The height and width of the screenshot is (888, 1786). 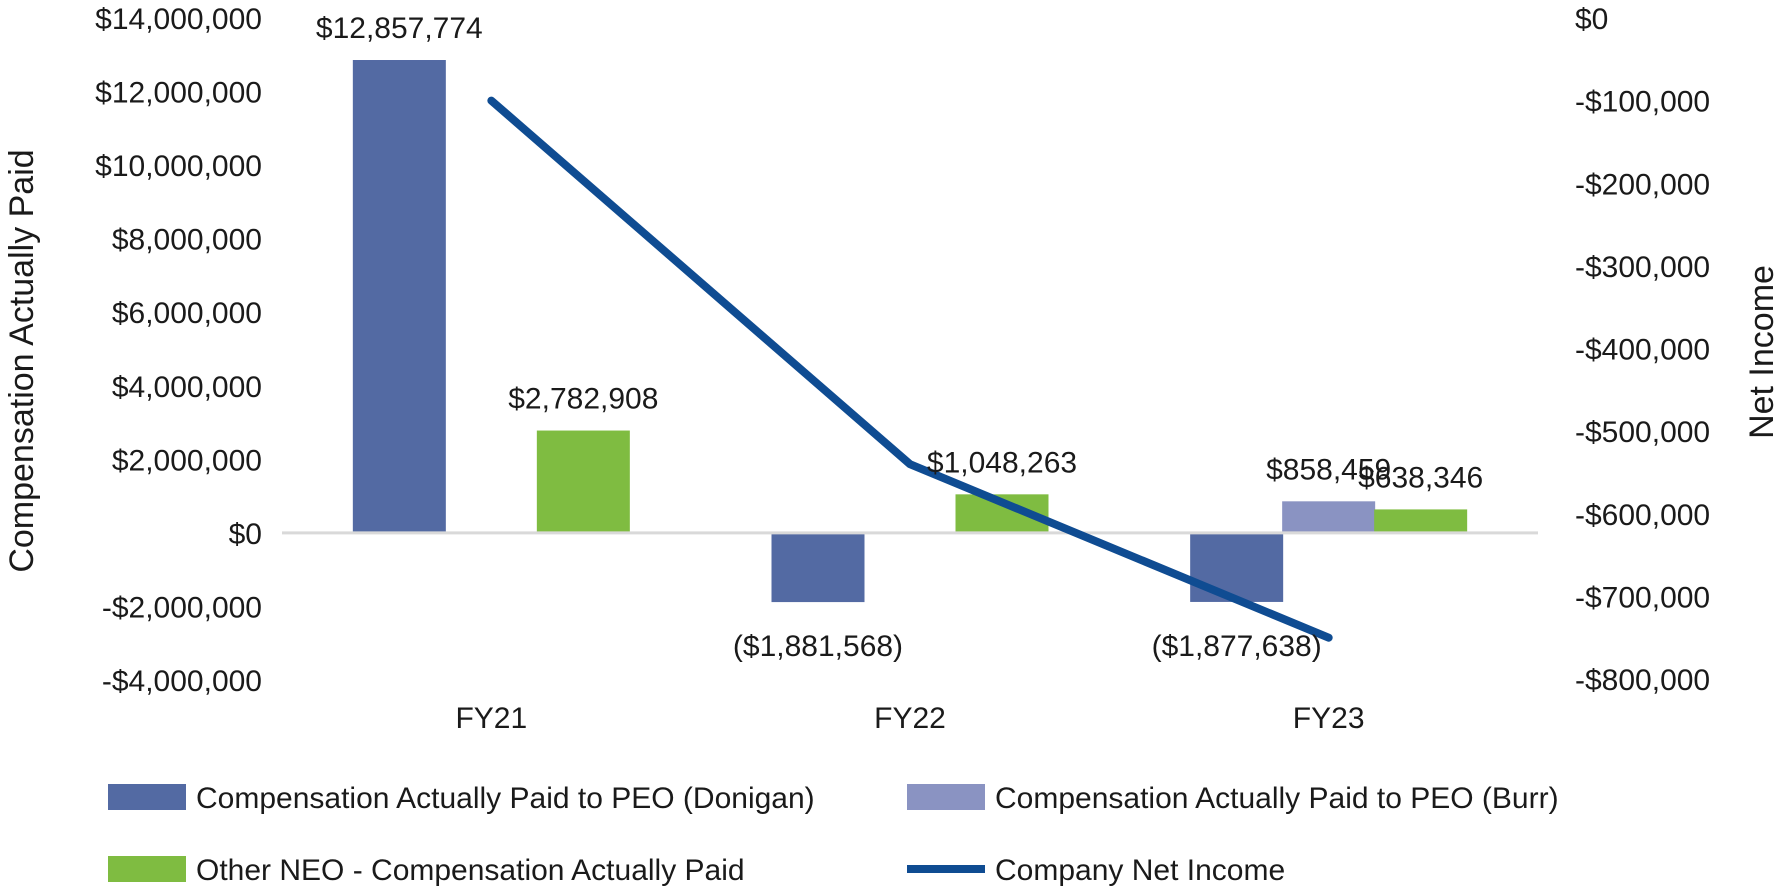 I want to click on y-tick-label: $14,000,000, so click(x=178, y=19).